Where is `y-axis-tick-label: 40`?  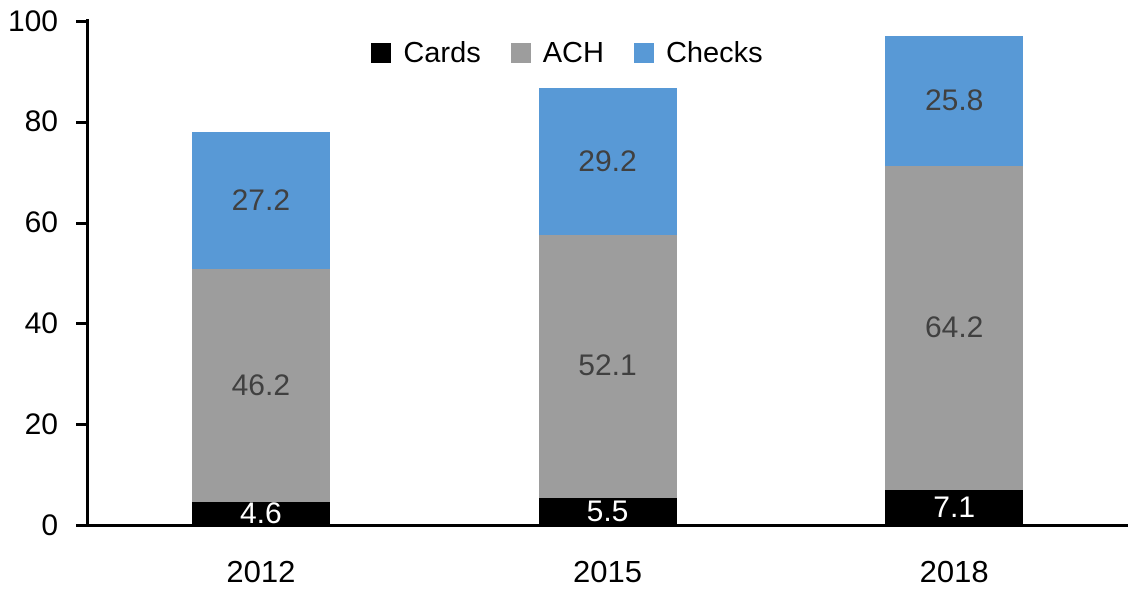 y-axis-tick-label: 40 is located at coordinates (41, 323).